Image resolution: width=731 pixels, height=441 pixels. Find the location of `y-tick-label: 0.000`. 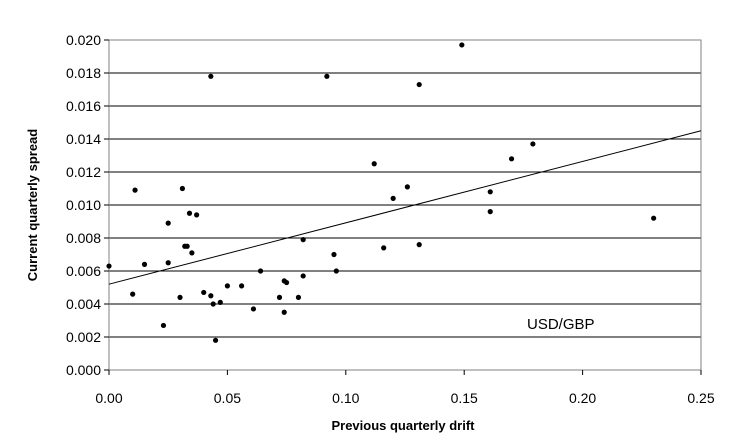

y-tick-label: 0.000 is located at coordinates (83, 370).